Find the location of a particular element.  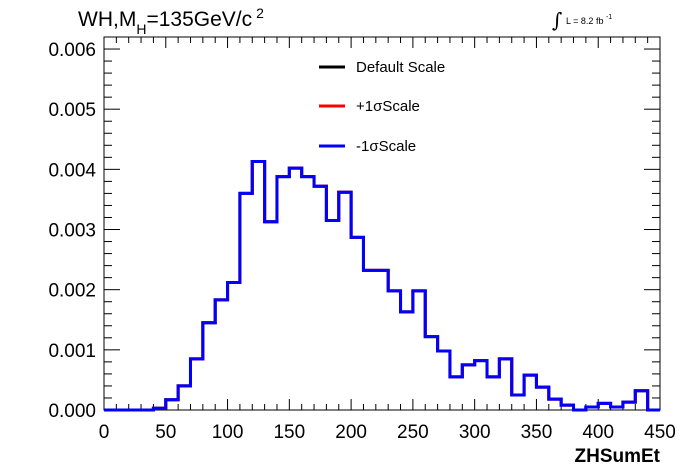

title-main: WH,M is located at coordinates (107, 19).